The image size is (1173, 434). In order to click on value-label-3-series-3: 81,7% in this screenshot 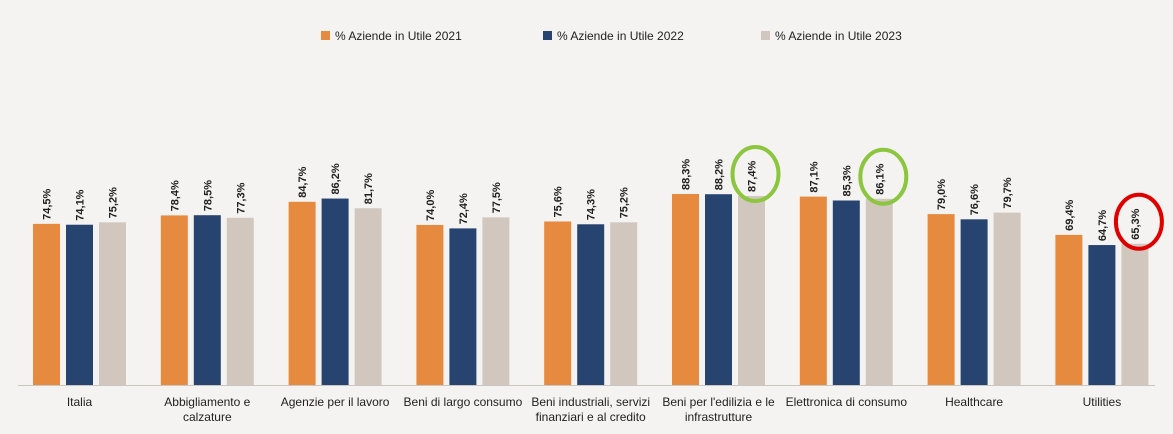, I will do `click(369, 188)`.